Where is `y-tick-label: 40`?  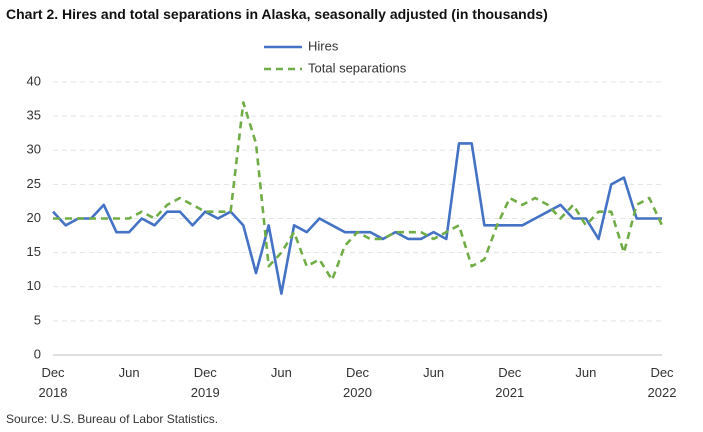 y-tick-label: 40 is located at coordinates (34, 80).